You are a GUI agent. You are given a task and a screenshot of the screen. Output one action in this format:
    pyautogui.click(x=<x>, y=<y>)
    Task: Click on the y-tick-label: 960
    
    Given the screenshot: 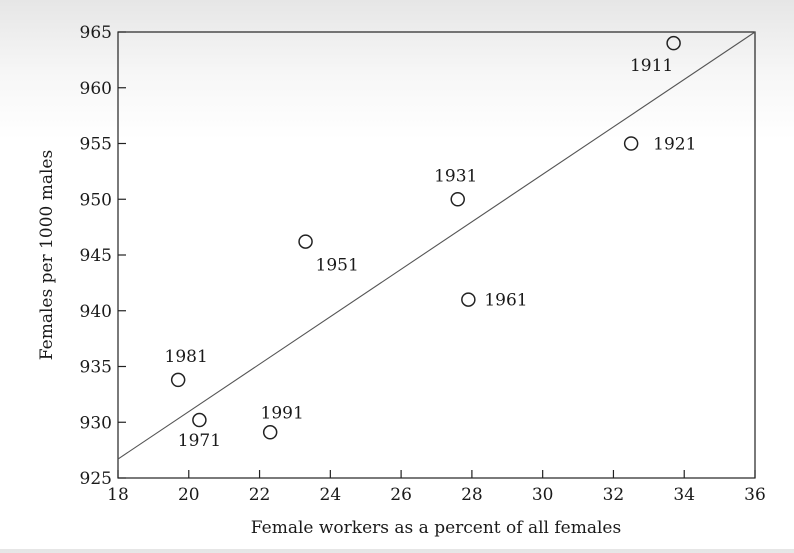 What is the action you would take?
    pyautogui.click(x=96, y=89)
    